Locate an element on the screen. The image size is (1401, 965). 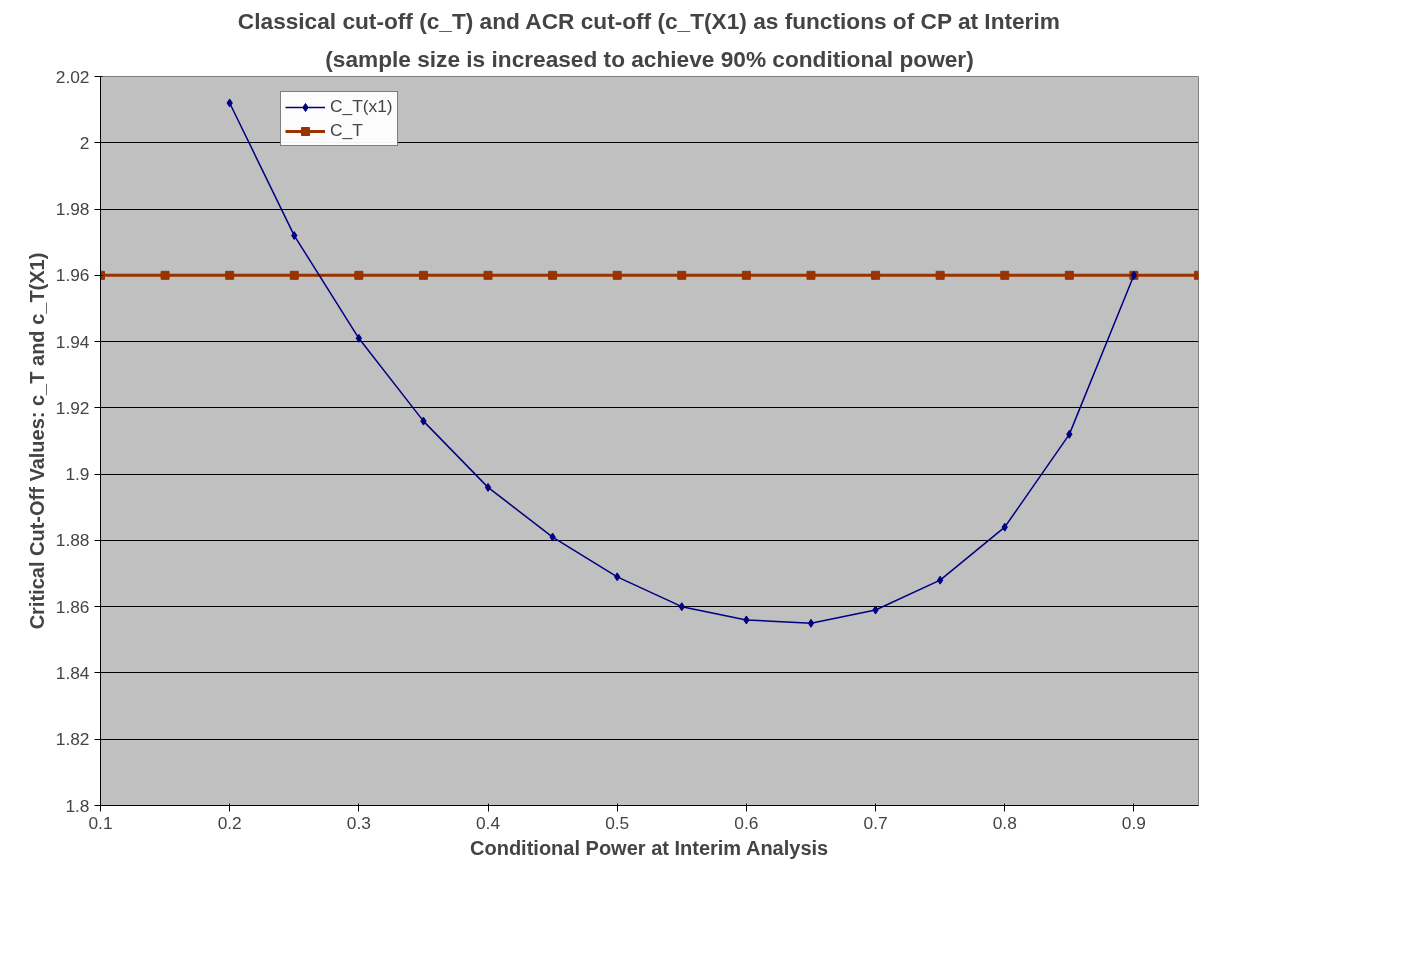
x-tick-label: 0.9 is located at coordinates (1133, 822).